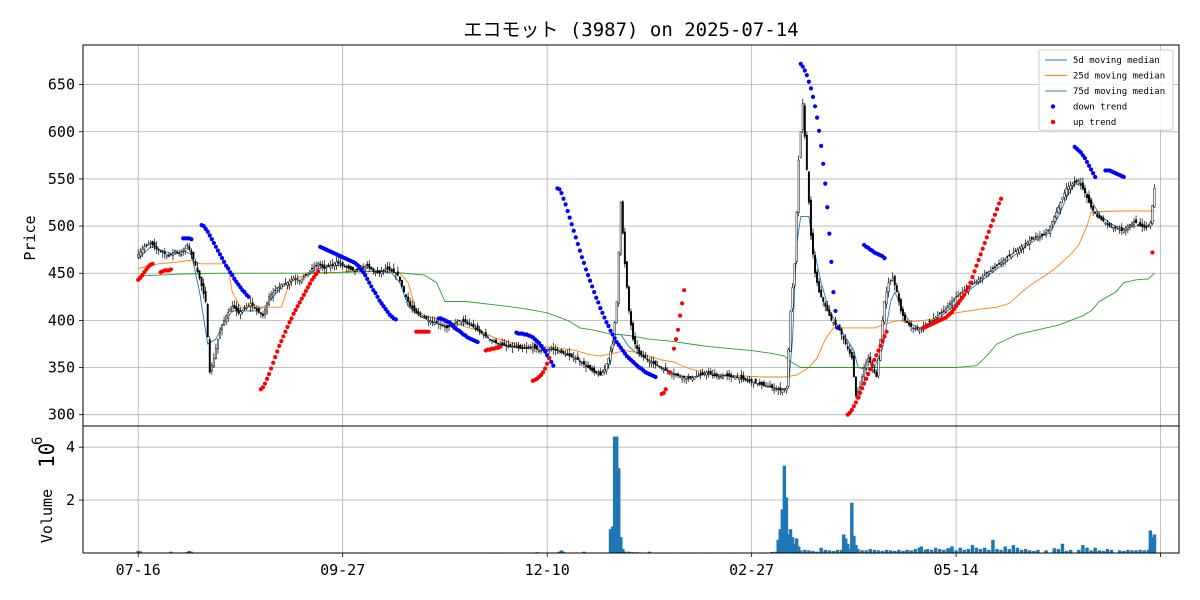  Describe the element at coordinates (646, 319) in the screenshot. I see `moving-median-line` at that location.